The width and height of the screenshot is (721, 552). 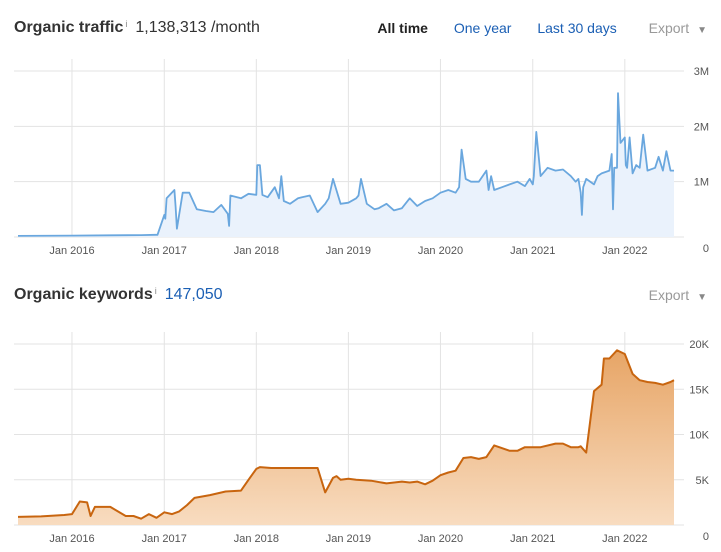 What do you see at coordinates (577, 28) in the screenshot?
I see `tab-last-30-days: Last 30 days` at bounding box center [577, 28].